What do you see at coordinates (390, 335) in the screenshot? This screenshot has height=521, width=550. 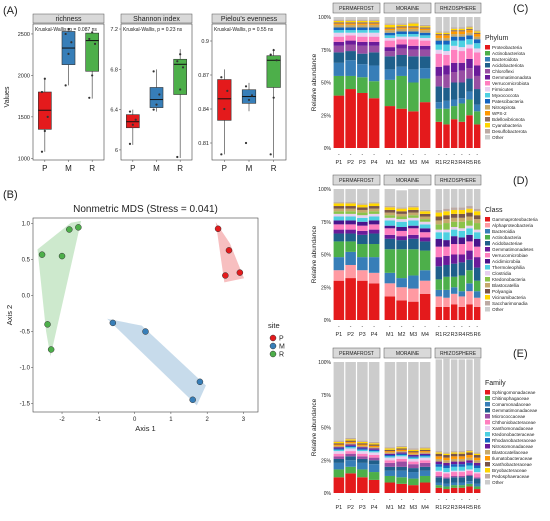 I see `x-tick-label: M1` at bounding box center [390, 335].